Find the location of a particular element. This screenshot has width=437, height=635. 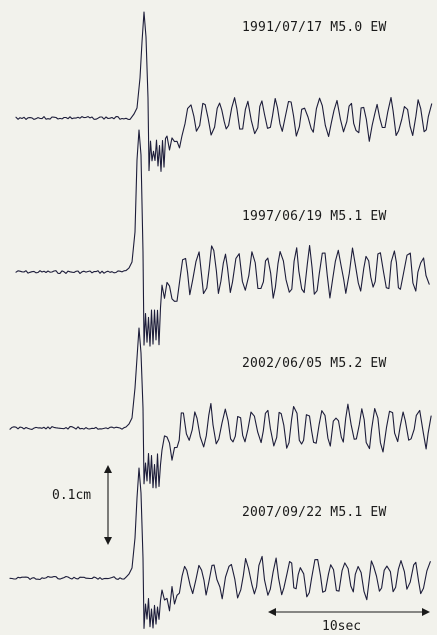

trace-label-2007: 2007/09/22 M5.1 EW is located at coordinates (314, 512).